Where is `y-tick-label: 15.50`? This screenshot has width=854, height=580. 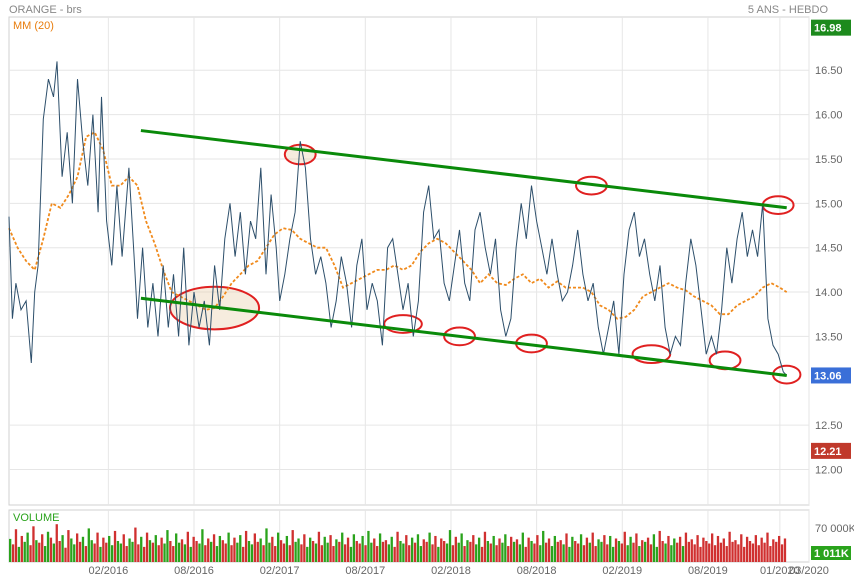
y-tick-label: 15.50 is located at coordinates (829, 160).